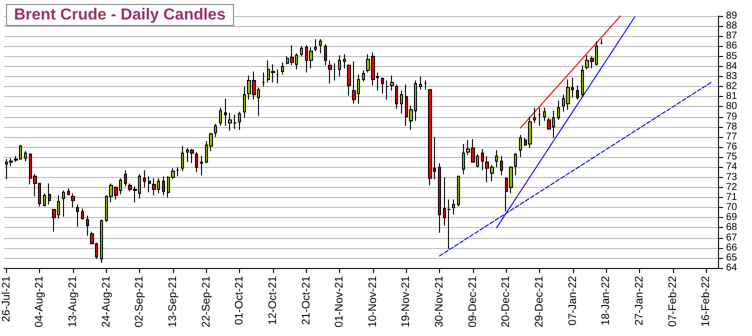  I want to click on x-tick-label: 04-Aug-21, so click(40, 302).